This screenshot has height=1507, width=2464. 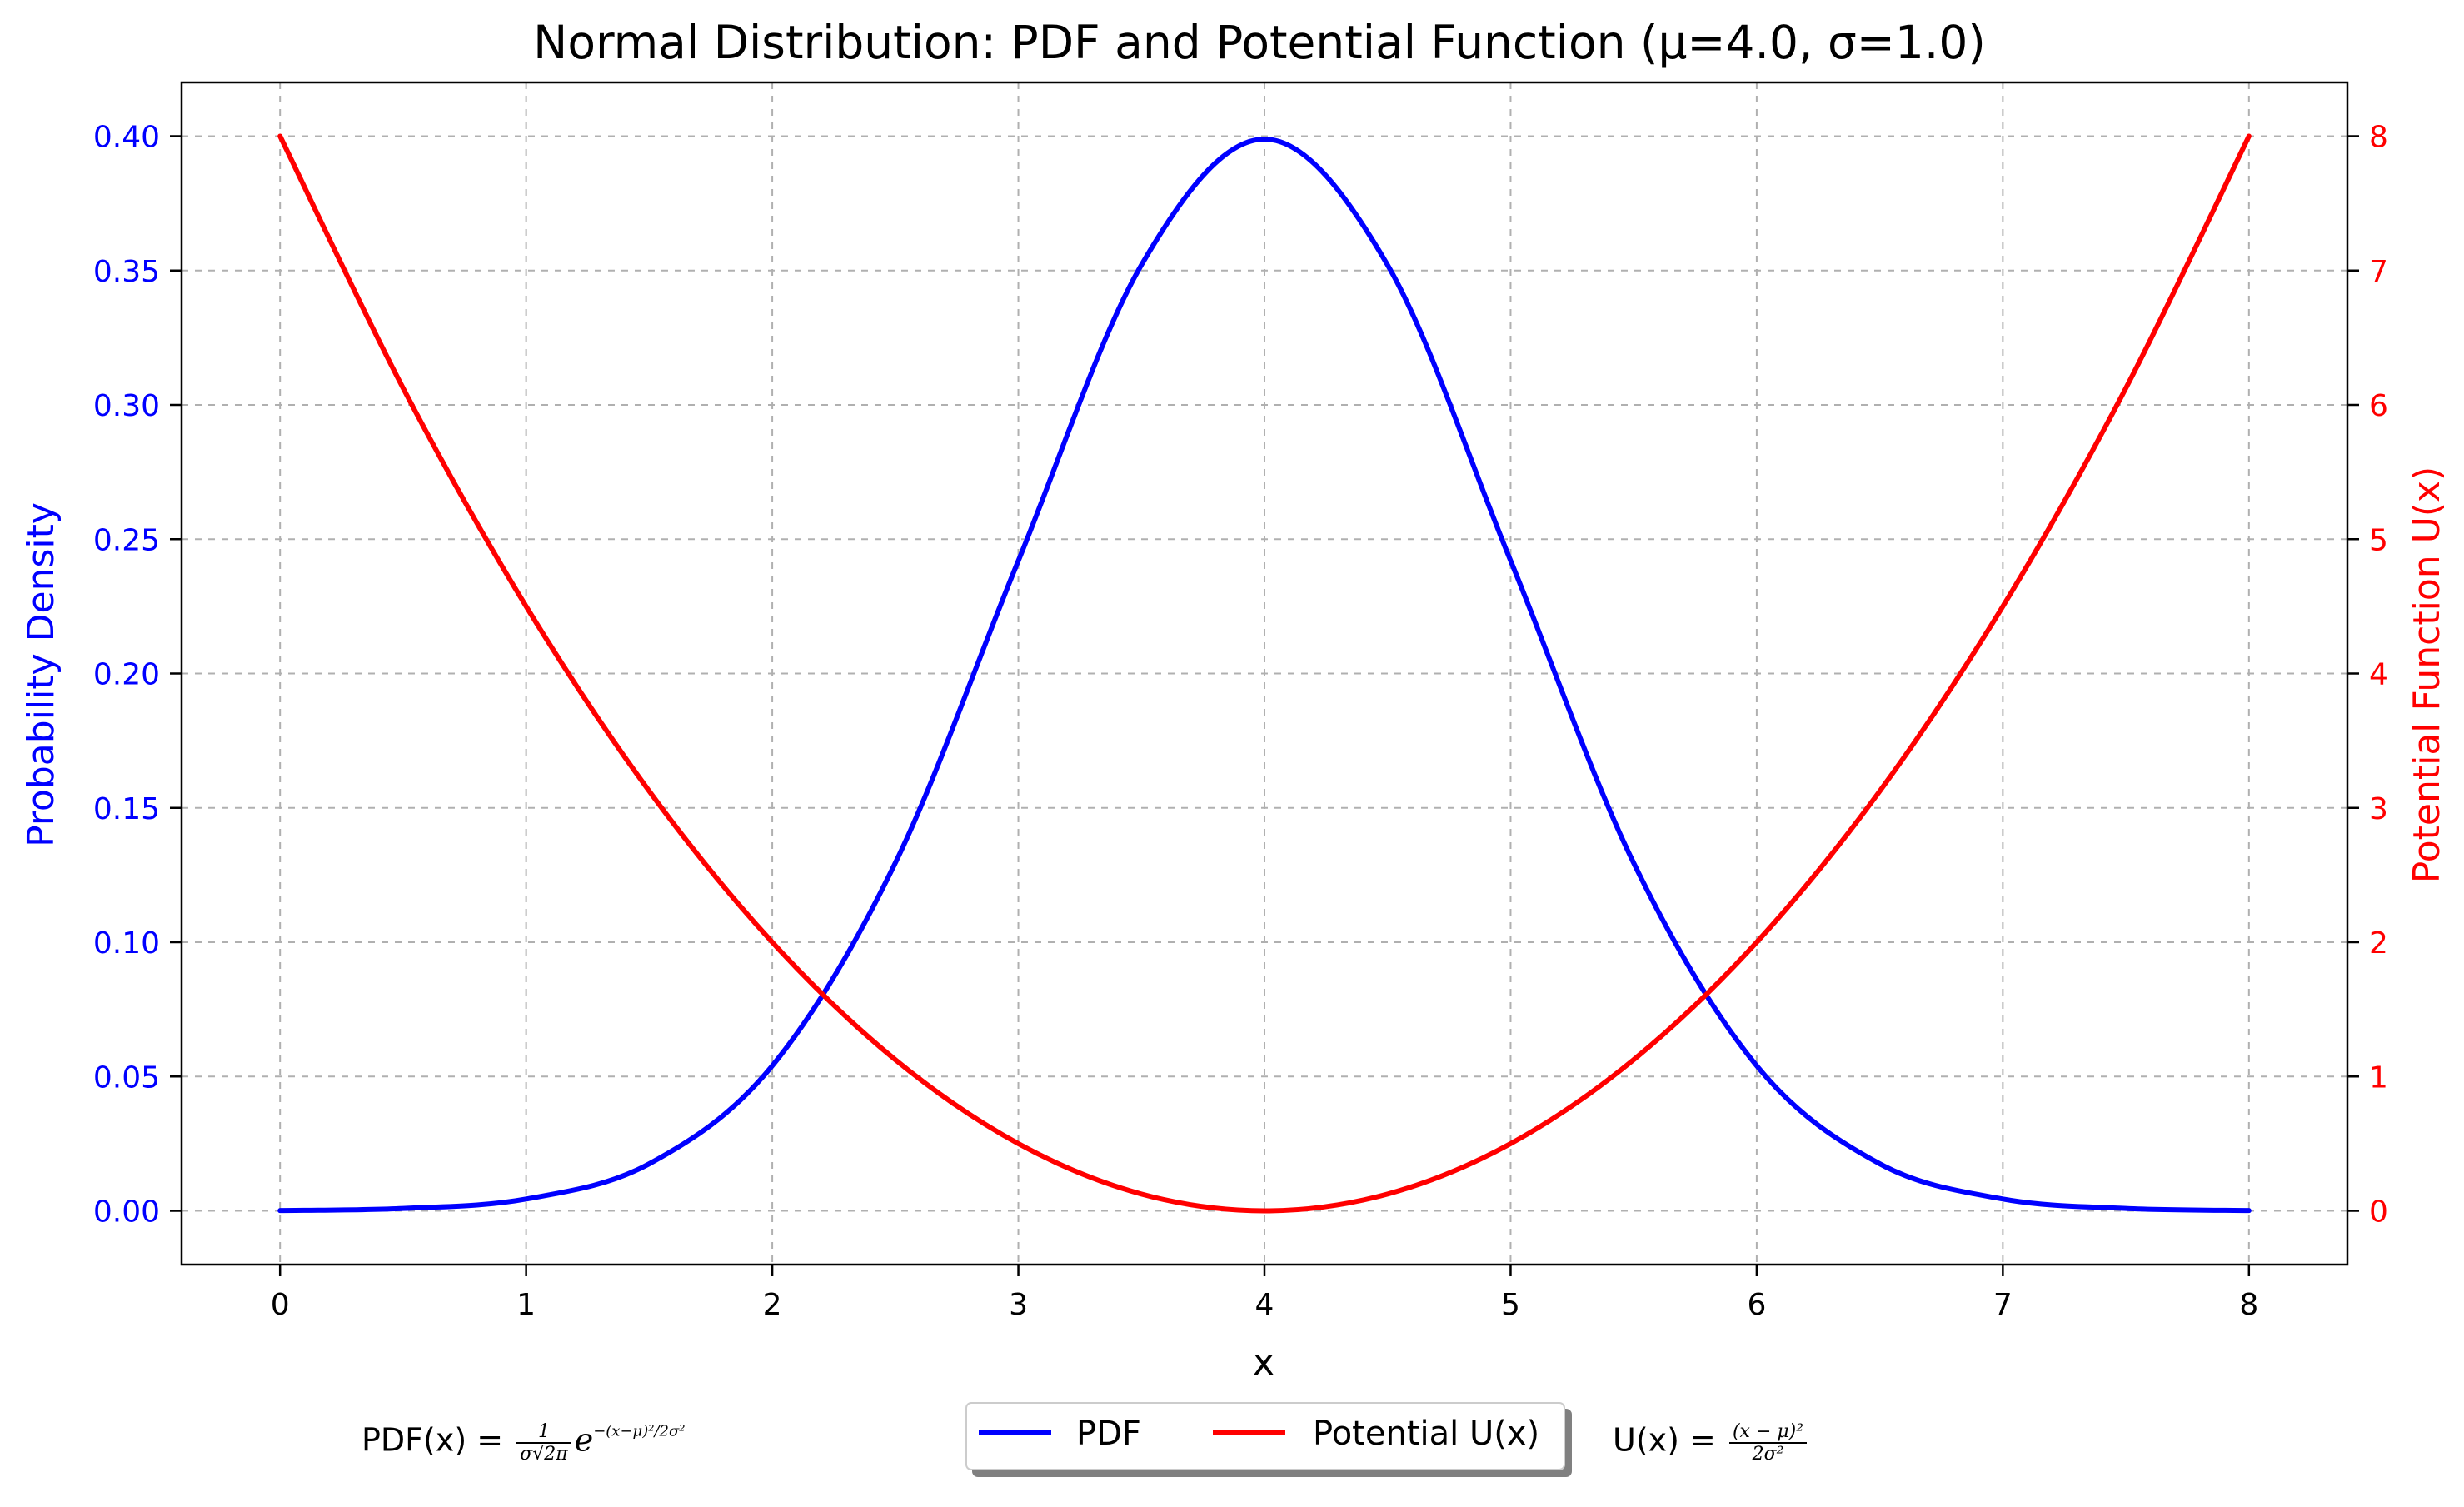 What do you see at coordinates (126, 809) in the screenshot?
I see `y-left-tick-label: 0.15` at bounding box center [126, 809].